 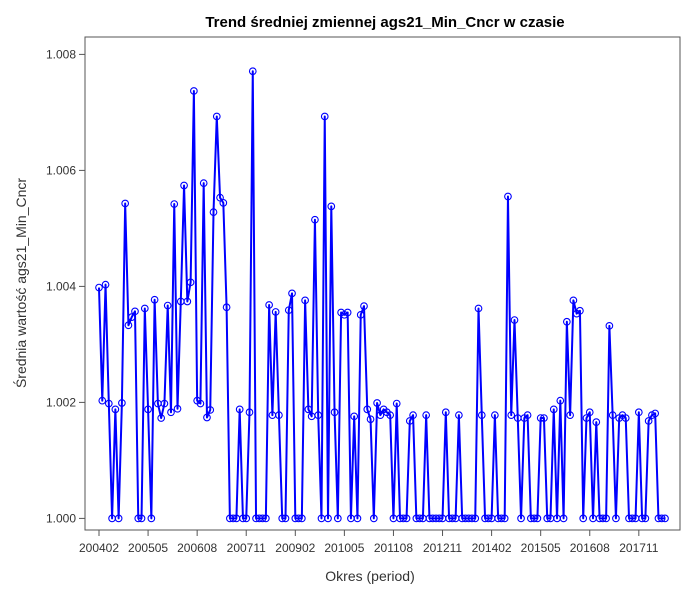 I want to click on x-tick-label: 200711, so click(x=246, y=548).